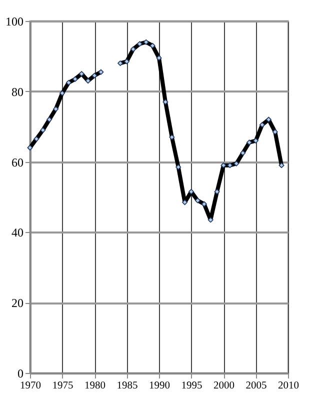 This screenshot has height=407, width=326. Describe the element at coordinates (159, 386) in the screenshot. I see `x-tick-label: 1990` at that location.